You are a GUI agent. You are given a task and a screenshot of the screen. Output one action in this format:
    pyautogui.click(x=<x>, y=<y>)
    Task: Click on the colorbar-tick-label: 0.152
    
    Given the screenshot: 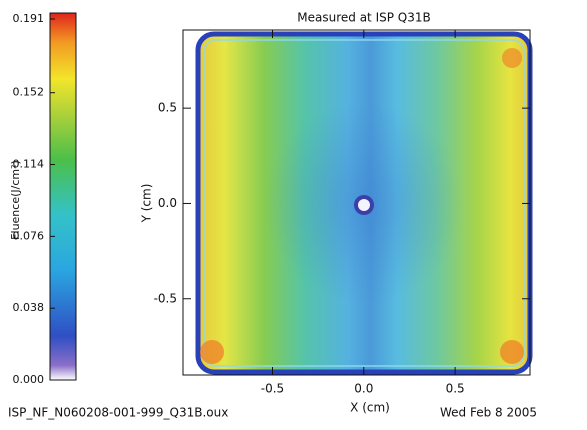 What is the action you would take?
    pyautogui.click(x=29, y=92)
    